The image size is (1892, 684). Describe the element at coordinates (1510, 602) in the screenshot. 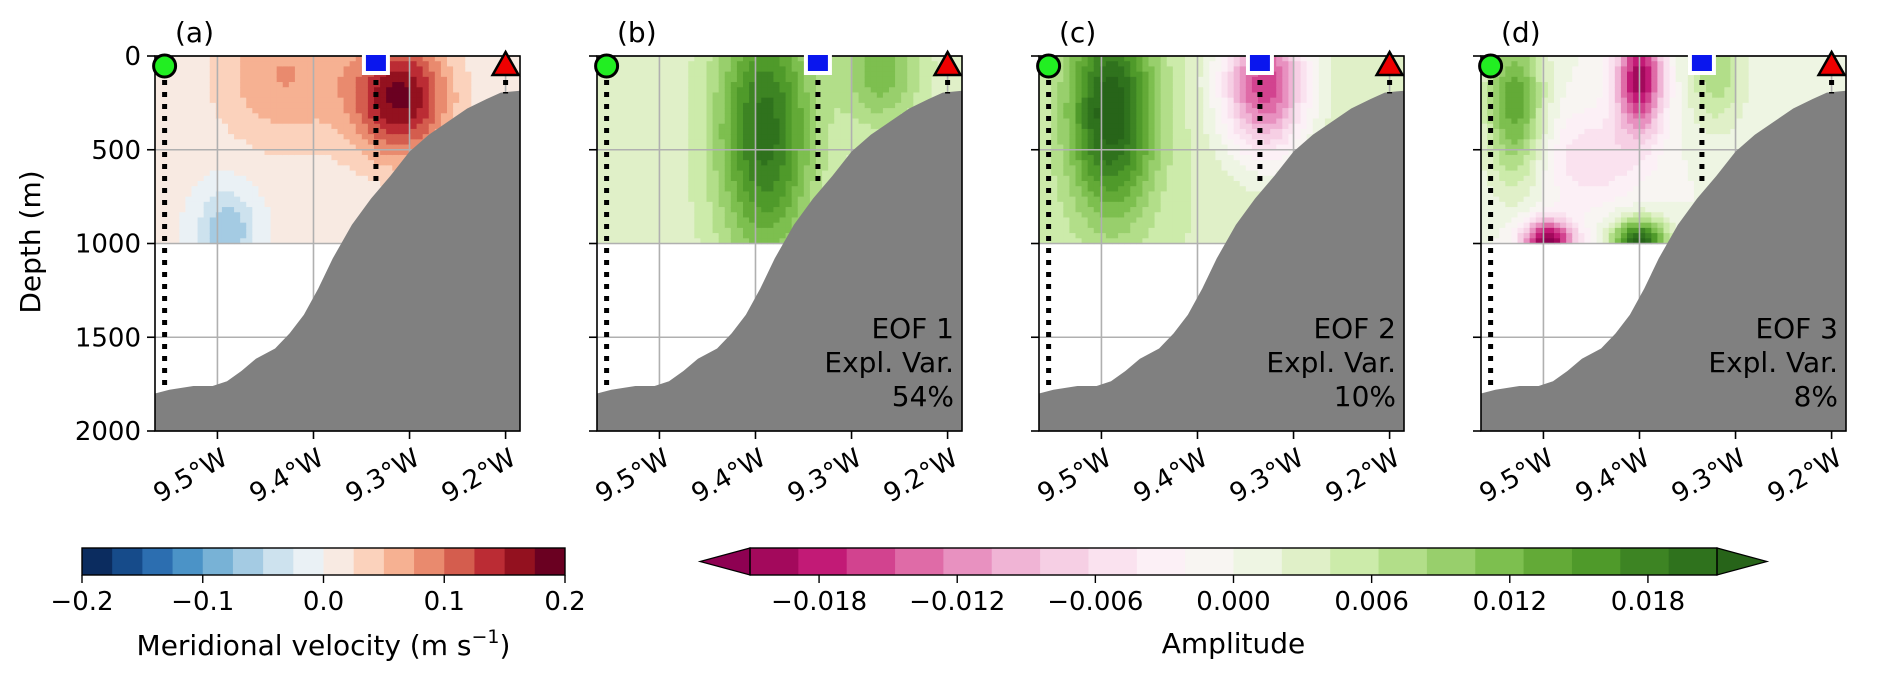

I see `colorbar-tick-label: 0.012` at that location.